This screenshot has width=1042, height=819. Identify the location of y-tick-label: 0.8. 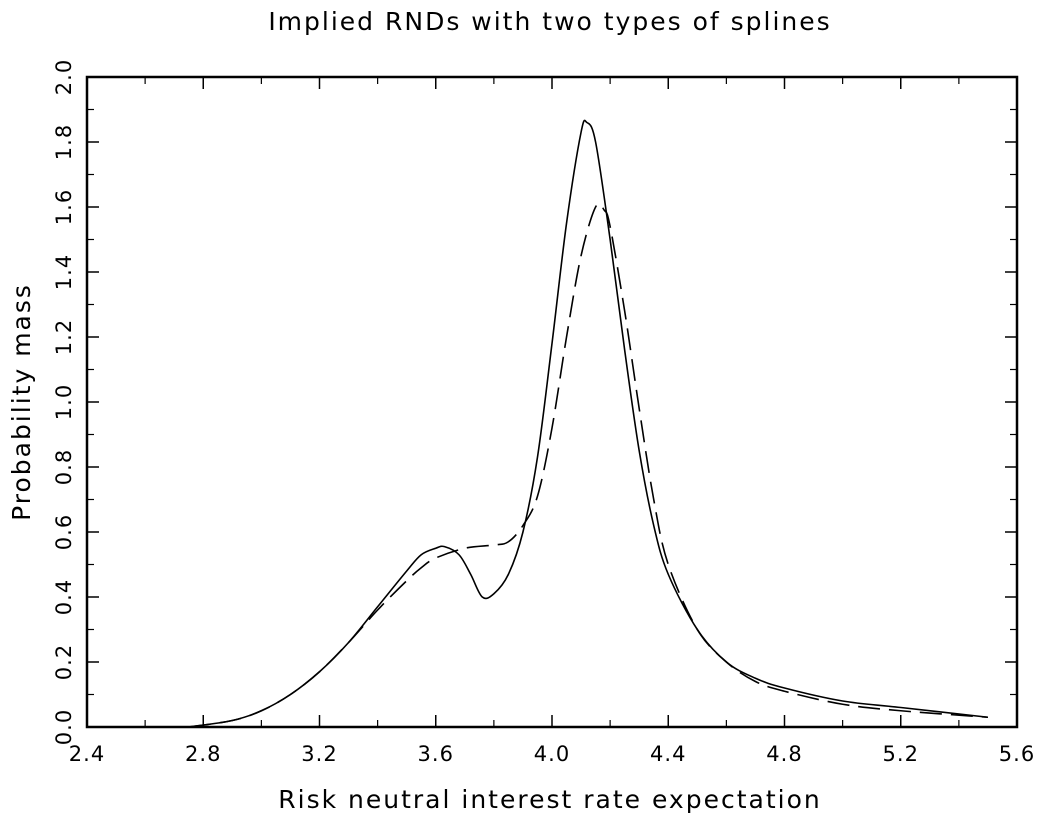
(64, 467).